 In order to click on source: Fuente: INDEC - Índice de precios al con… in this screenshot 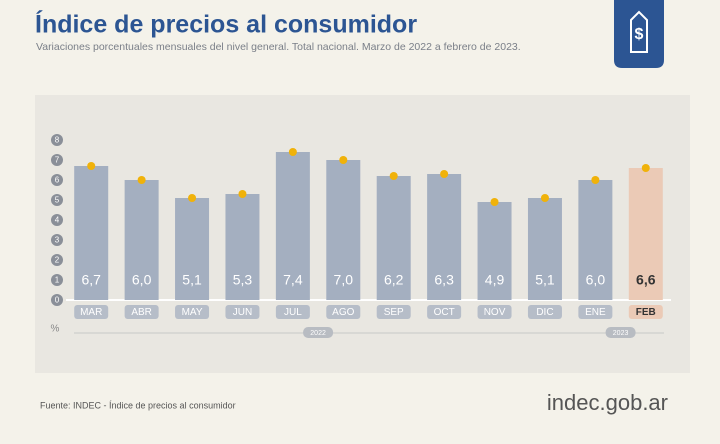, I will do `click(138, 405)`.